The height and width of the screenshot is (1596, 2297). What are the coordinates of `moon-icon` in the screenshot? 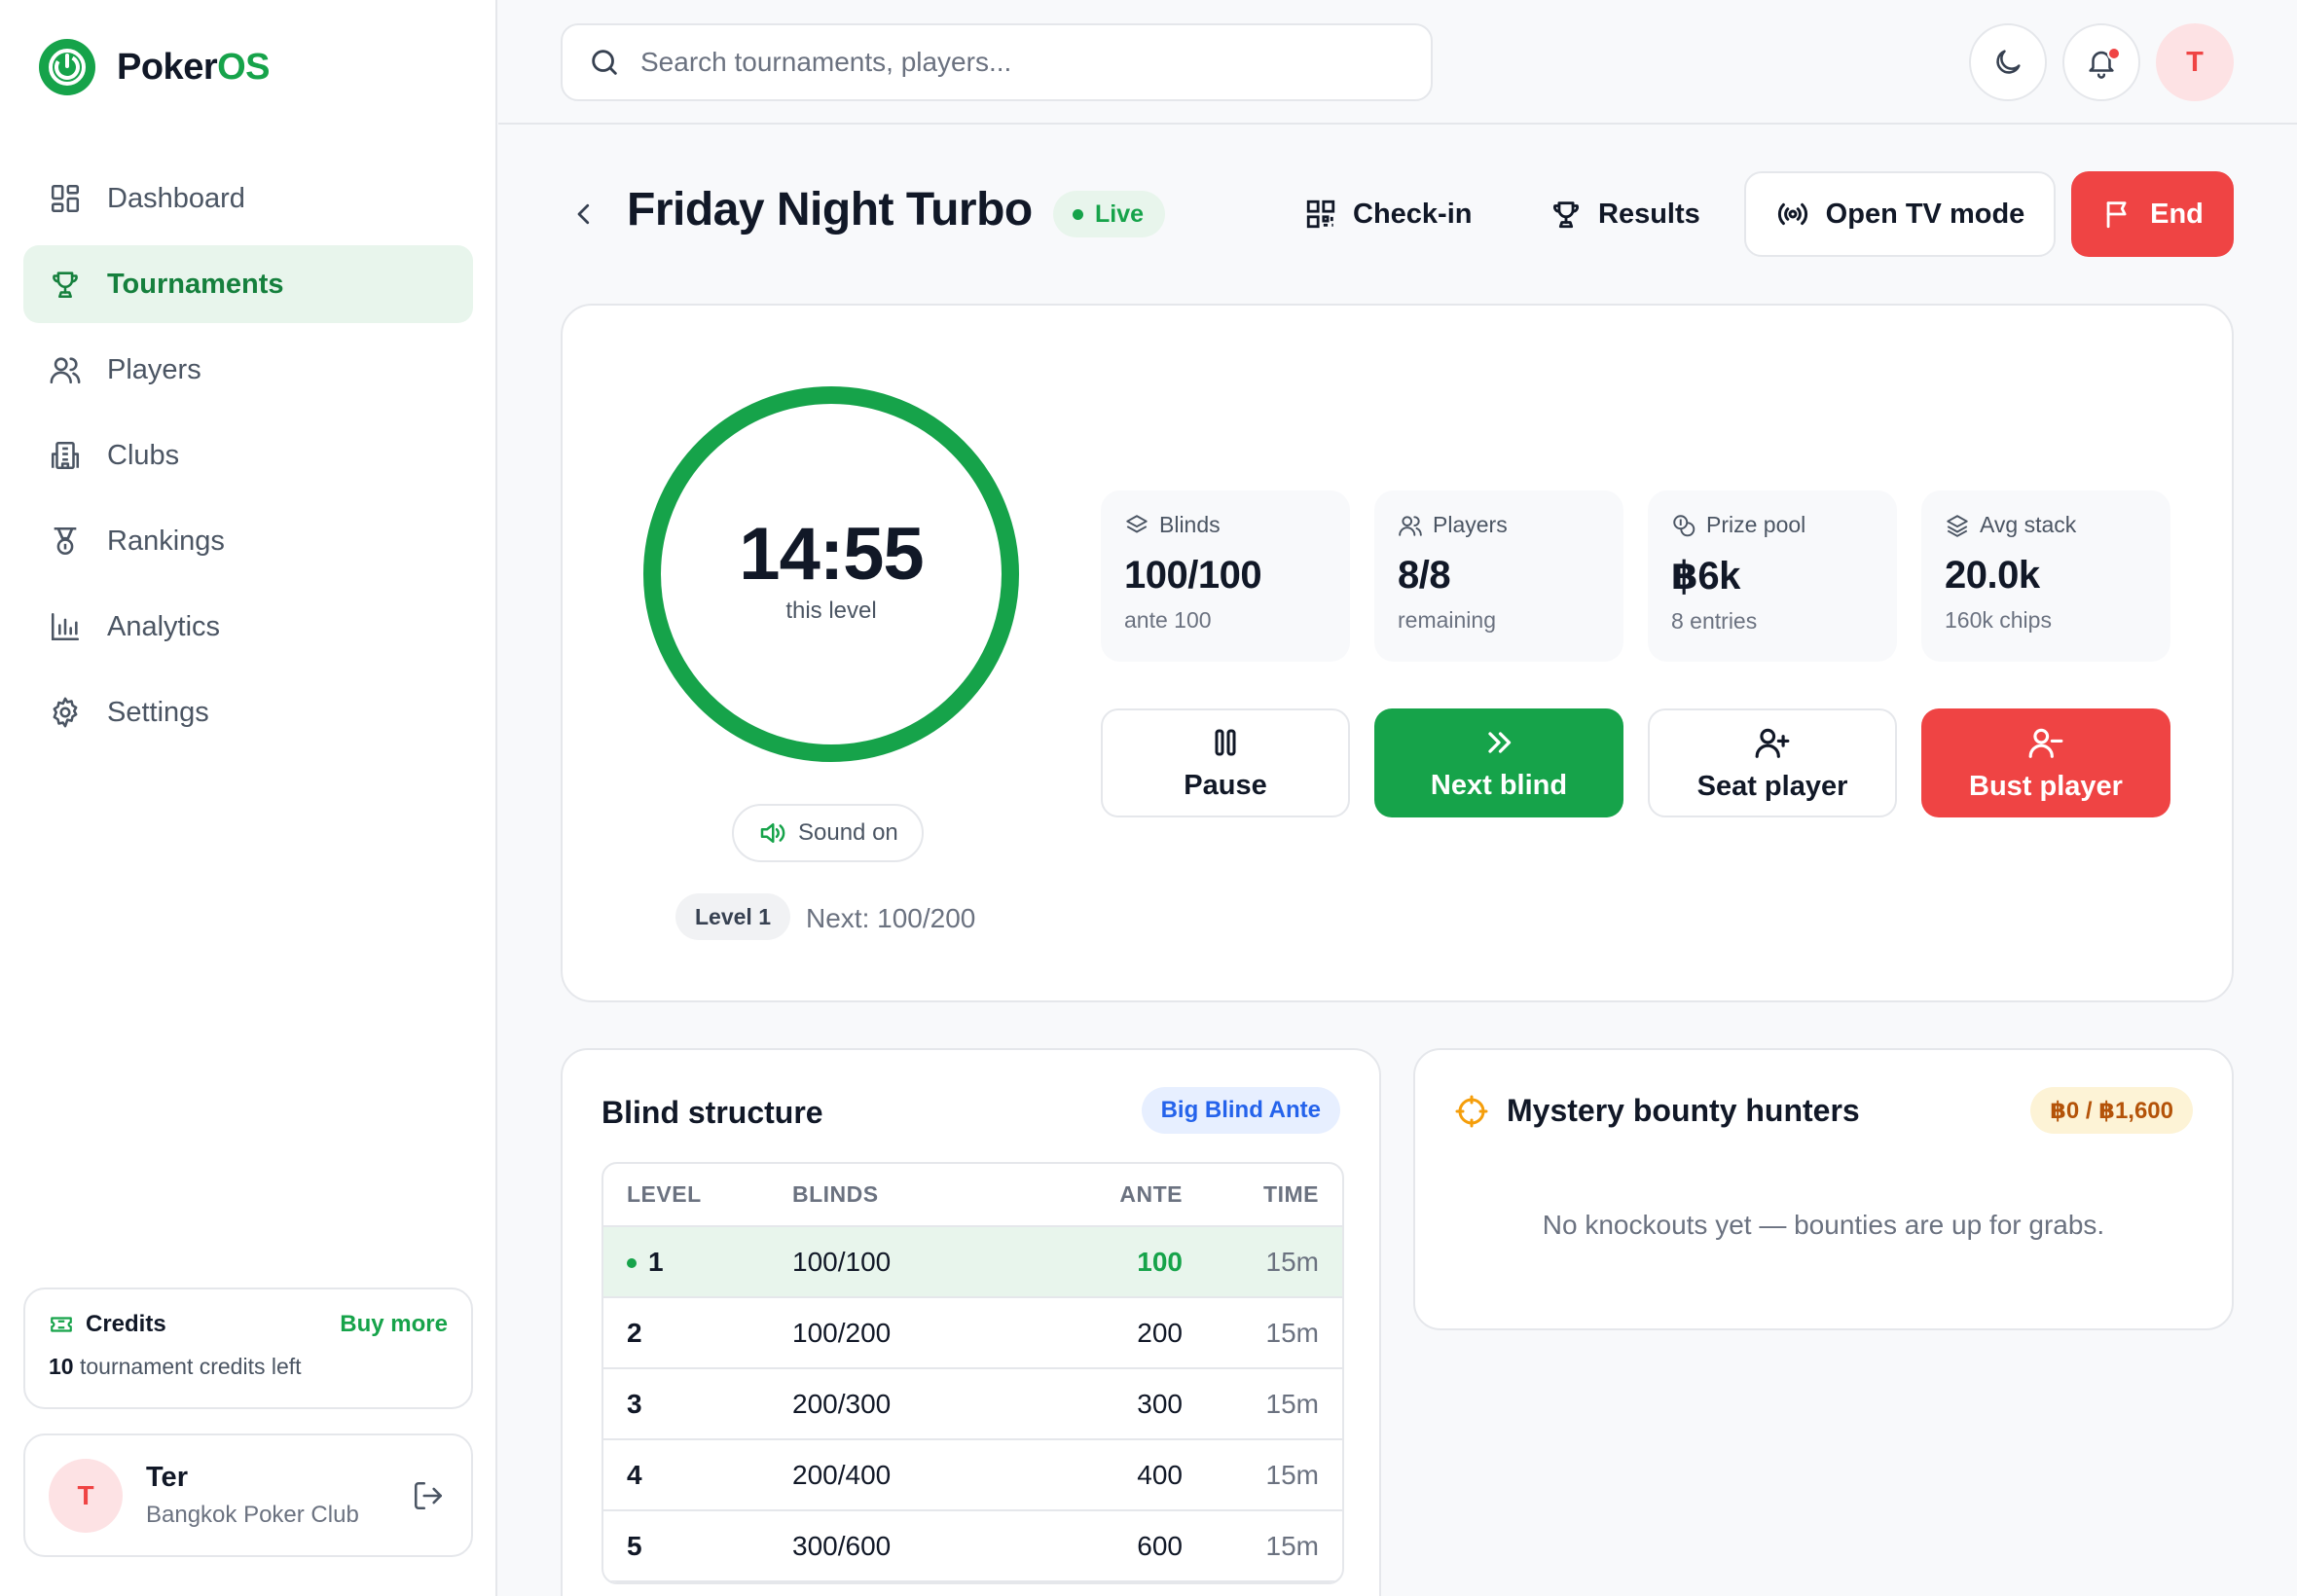 It's located at (2008, 63).